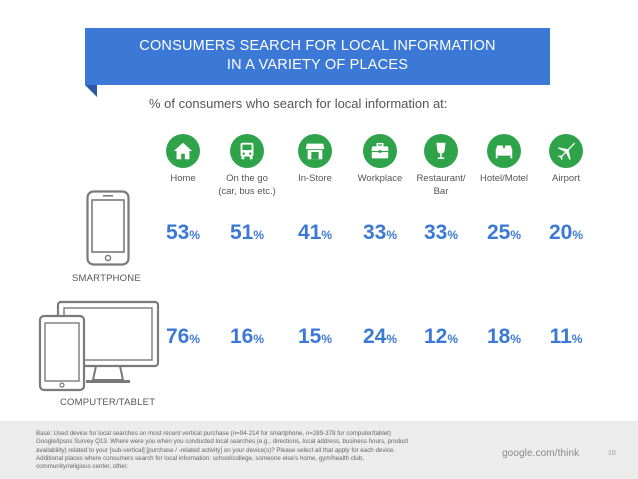  Describe the element at coordinates (441, 232) in the screenshot. I see `value-smartphone-restaurant-bar: 33%` at that location.